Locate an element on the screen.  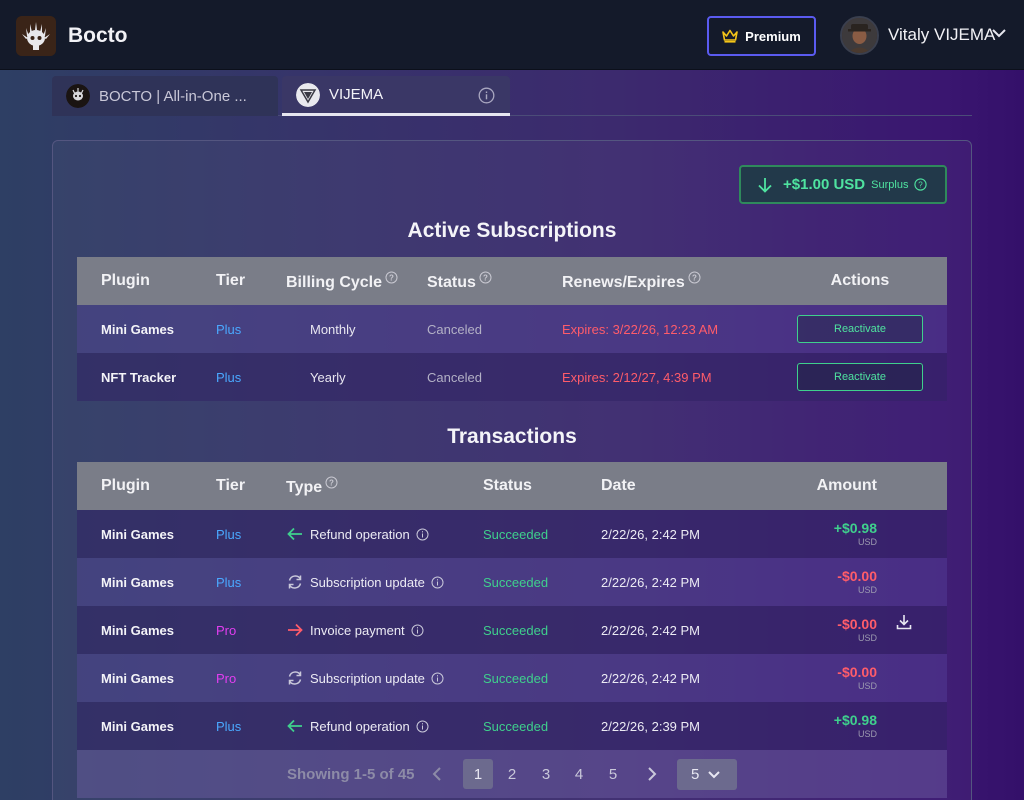
vijema-icon is located at coordinates (308, 94).